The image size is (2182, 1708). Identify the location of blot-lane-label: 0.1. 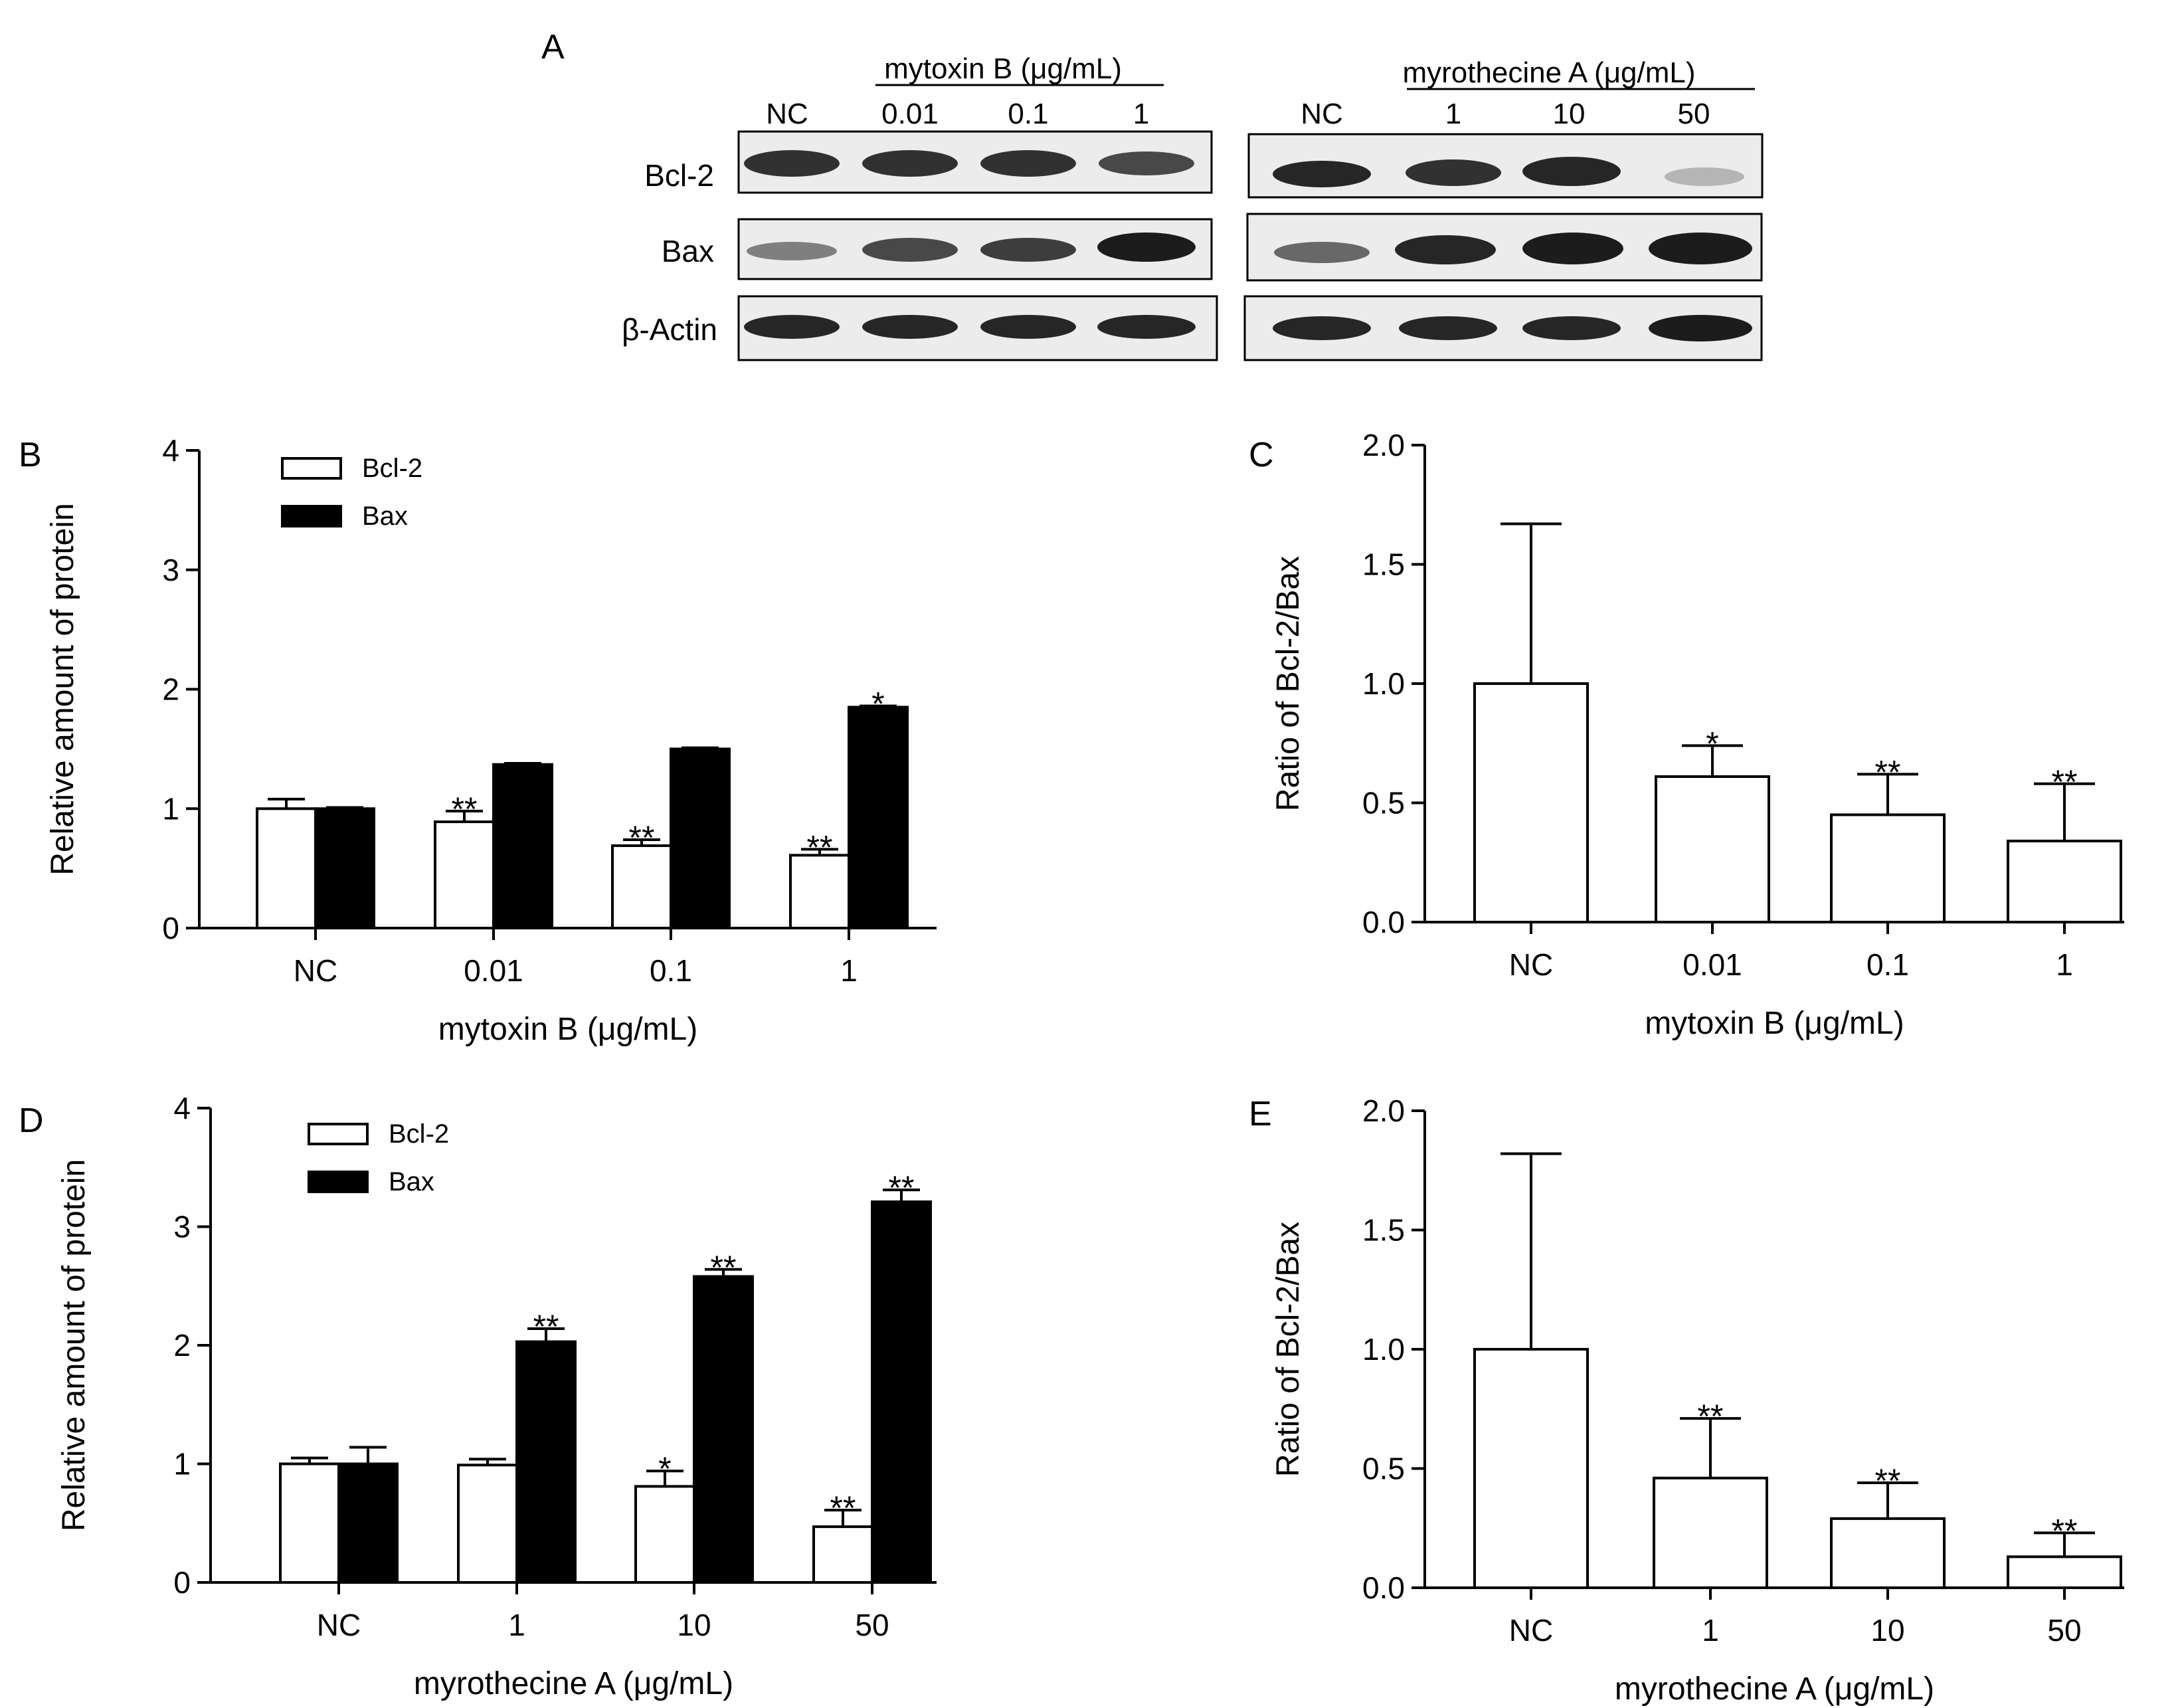
(1028, 114).